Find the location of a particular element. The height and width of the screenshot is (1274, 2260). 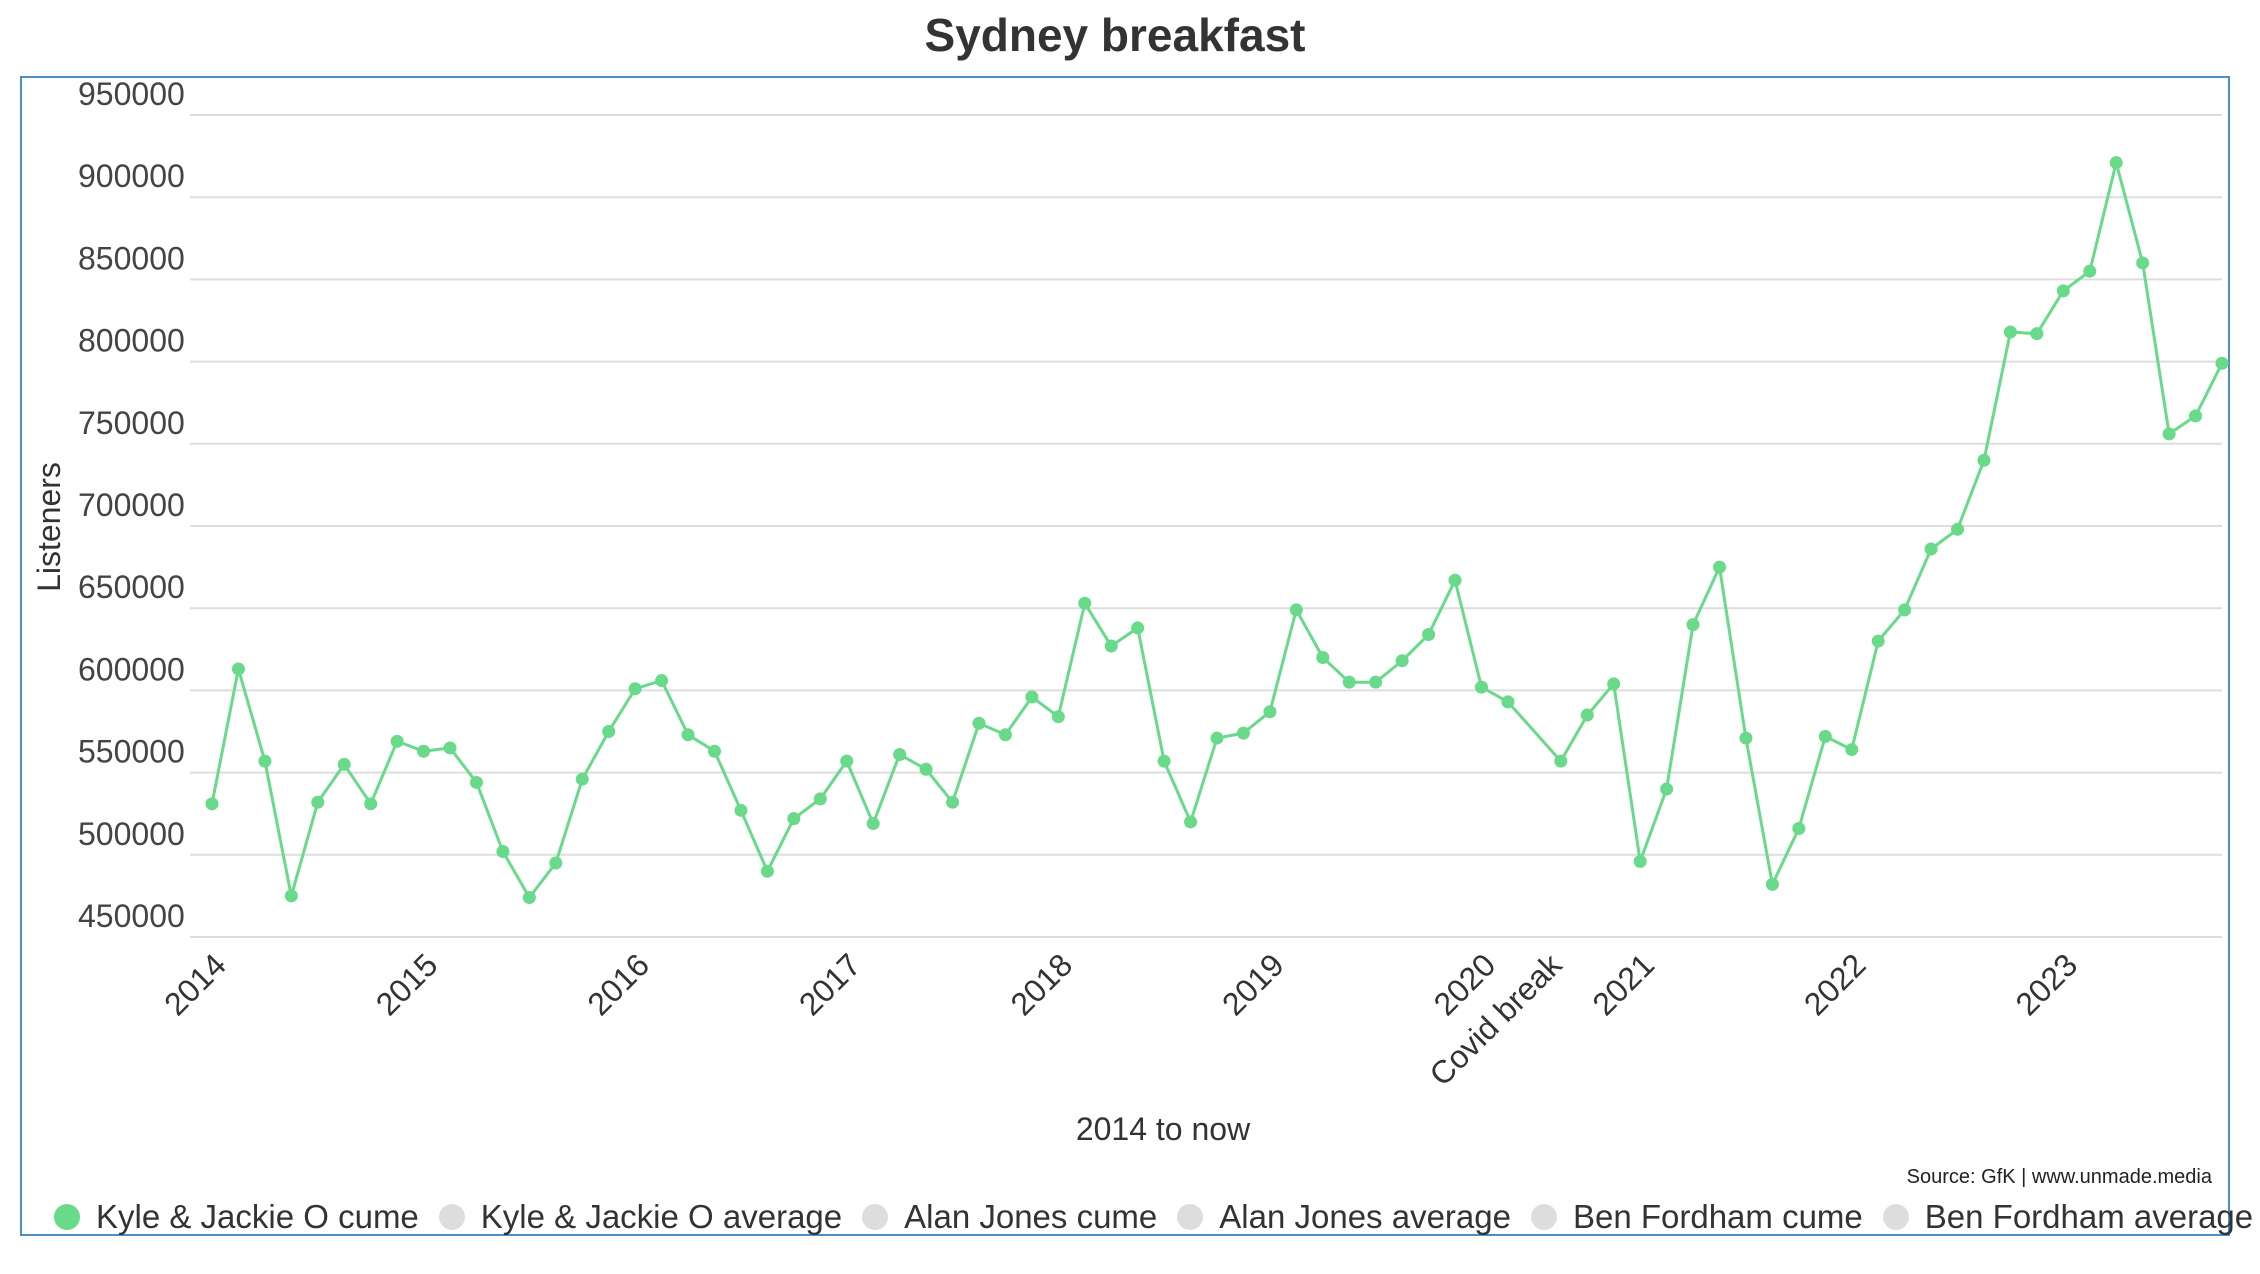

legend-item: Alan Jones cume is located at coordinates (1009, 1217).